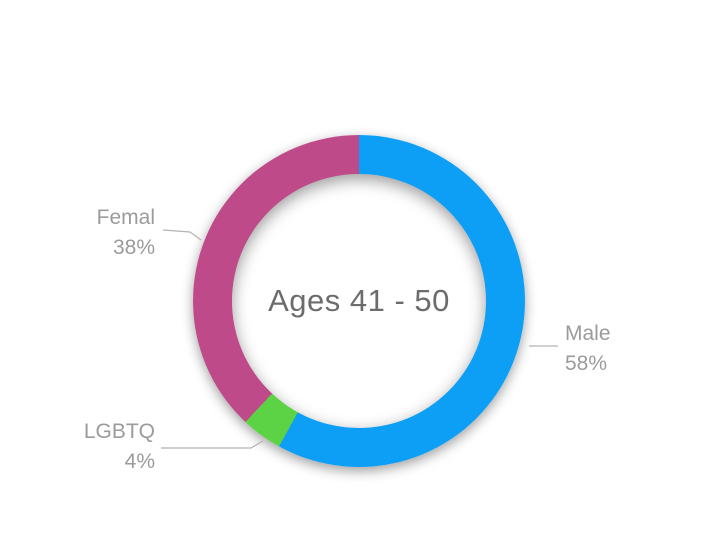 This screenshot has width=720, height=540. What do you see at coordinates (139, 461) in the screenshot?
I see `lgbtq-pct: 4%` at bounding box center [139, 461].